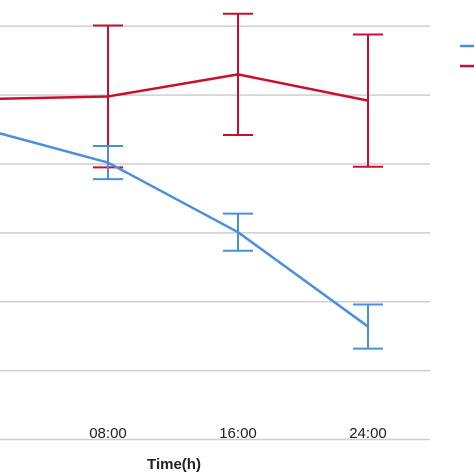  What do you see at coordinates (174, 464) in the screenshot?
I see `x-axis-title: Time(h)` at bounding box center [174, 464].